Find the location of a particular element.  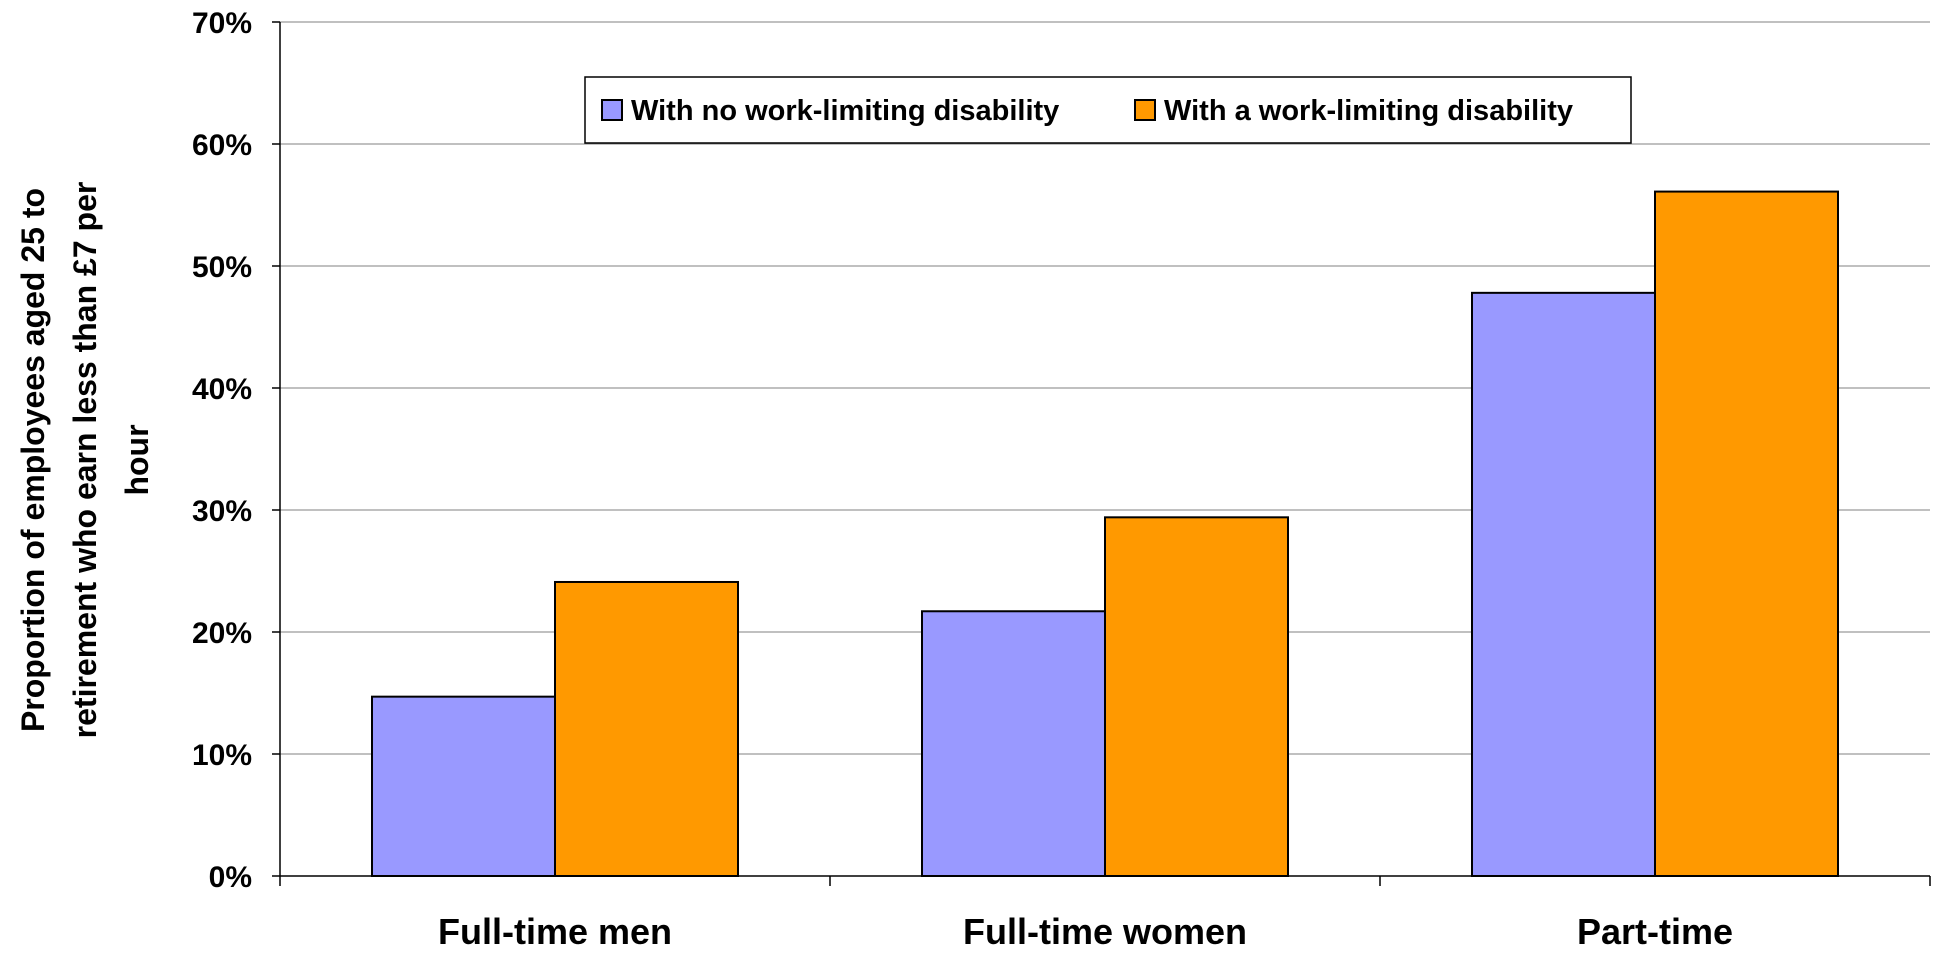

legend-label: With no work-limiting disability is located at coordinates (845, 111).